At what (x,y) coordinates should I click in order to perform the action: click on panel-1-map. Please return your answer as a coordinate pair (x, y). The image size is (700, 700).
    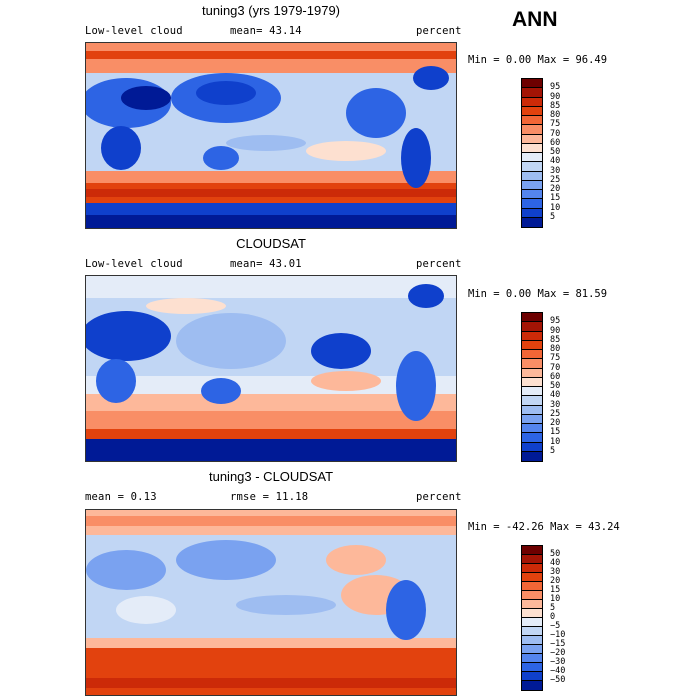
    Looking at the image, I should click on (271, 135).